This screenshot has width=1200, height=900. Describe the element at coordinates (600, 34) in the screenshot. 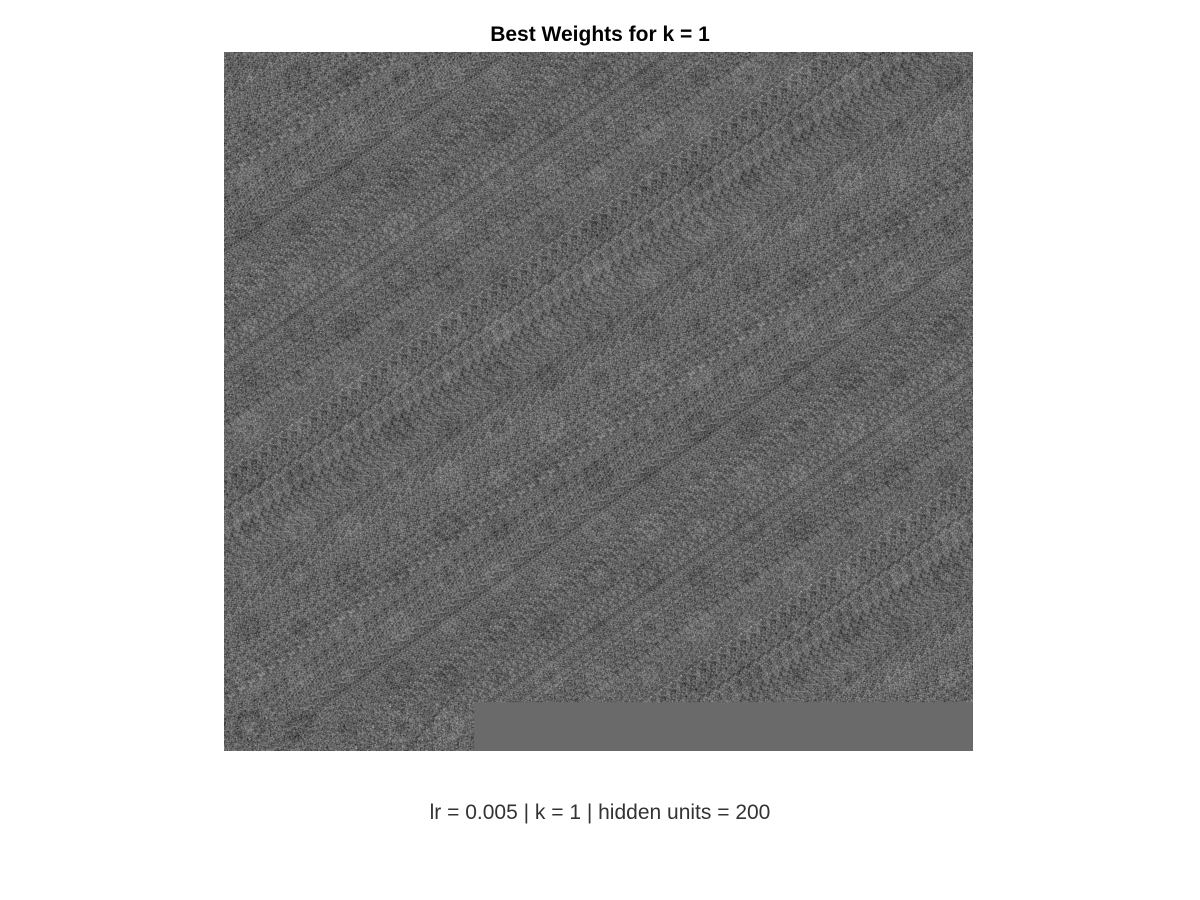

I see `figure-title: Best Weights for k = 1` at that location.